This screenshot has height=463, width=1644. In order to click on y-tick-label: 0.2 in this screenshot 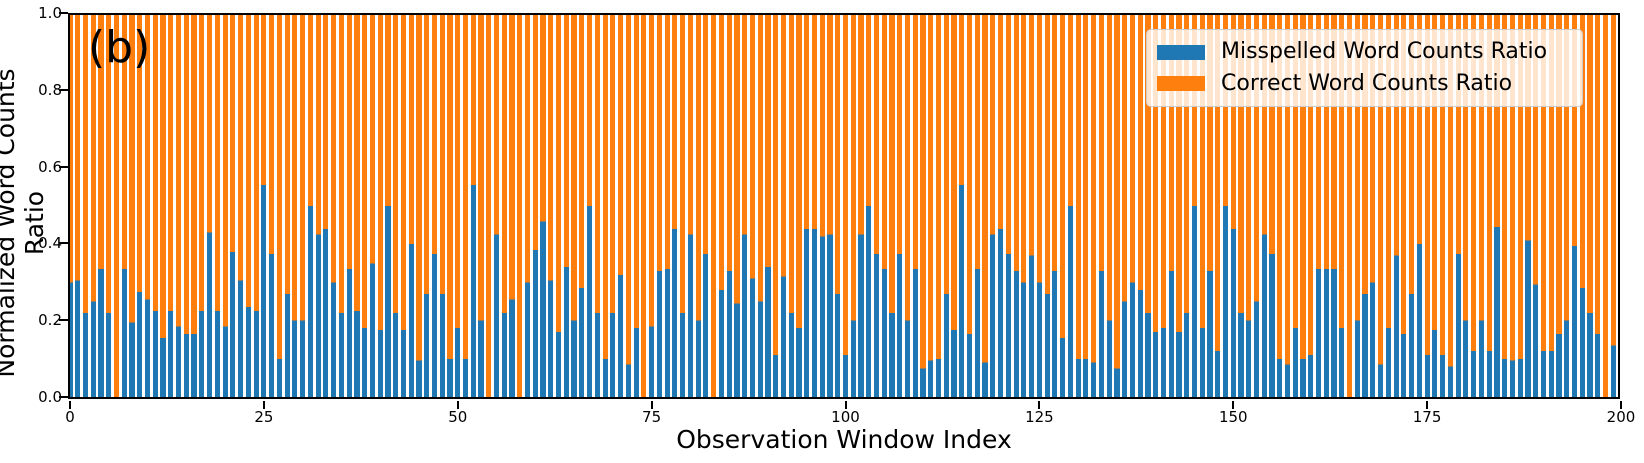, I will do `click(50, 320)`.